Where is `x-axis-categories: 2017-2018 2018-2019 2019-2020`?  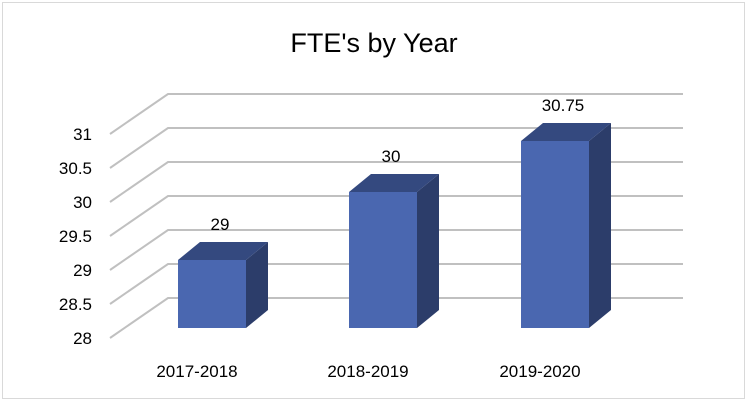 x-axis-categories: 2017-2018 2018-2019 2019-2020 is located at coordinates (368, 371).